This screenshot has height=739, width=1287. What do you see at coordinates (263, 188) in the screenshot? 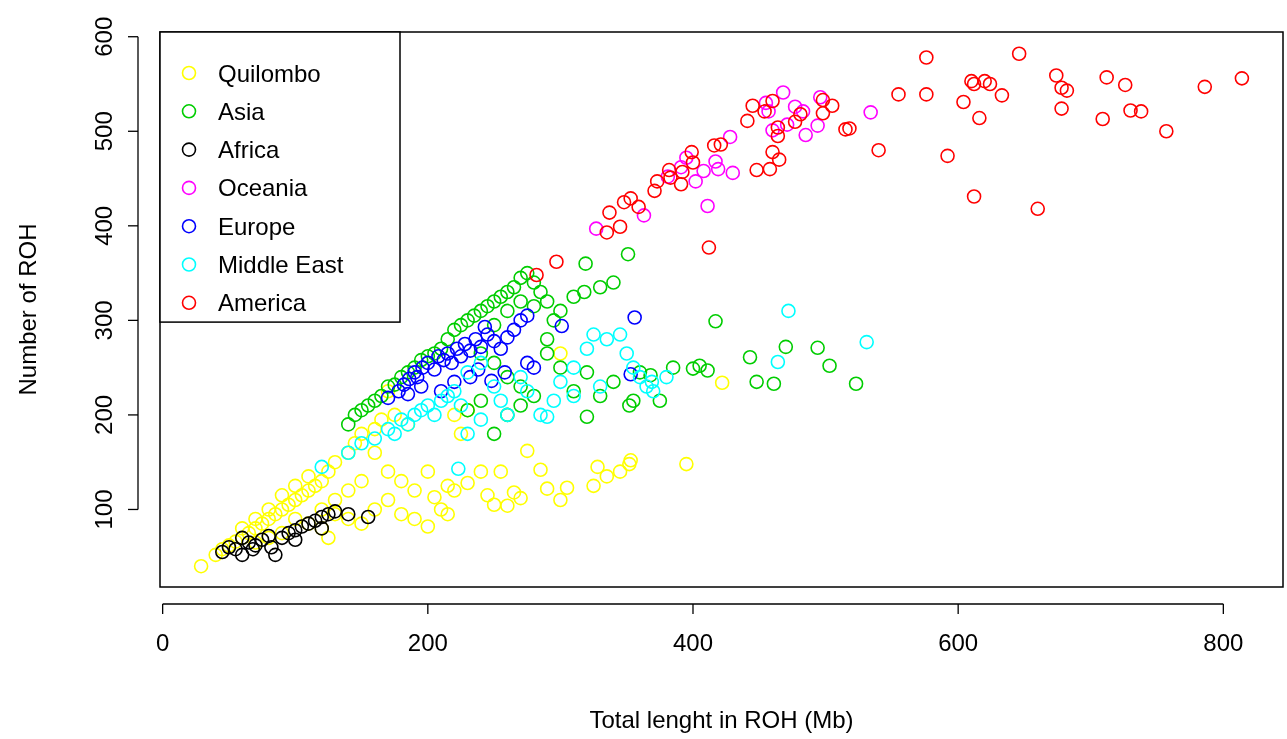
I see `legend-label: Oceania` at bounding box center [263, 188].